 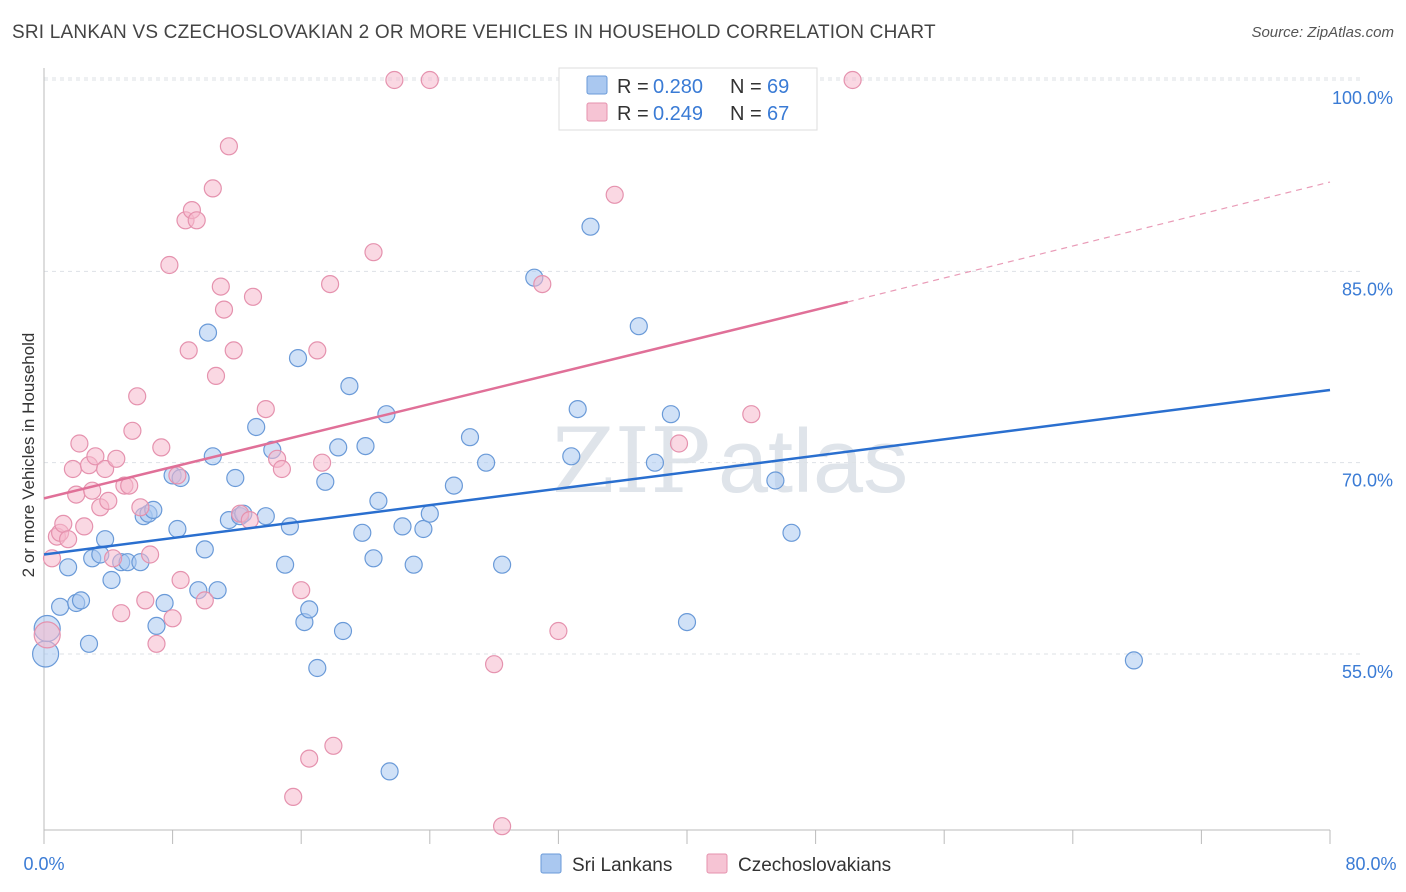 I want to click on x-tick-label-min: 0.0%, so click(x=43, y=864).